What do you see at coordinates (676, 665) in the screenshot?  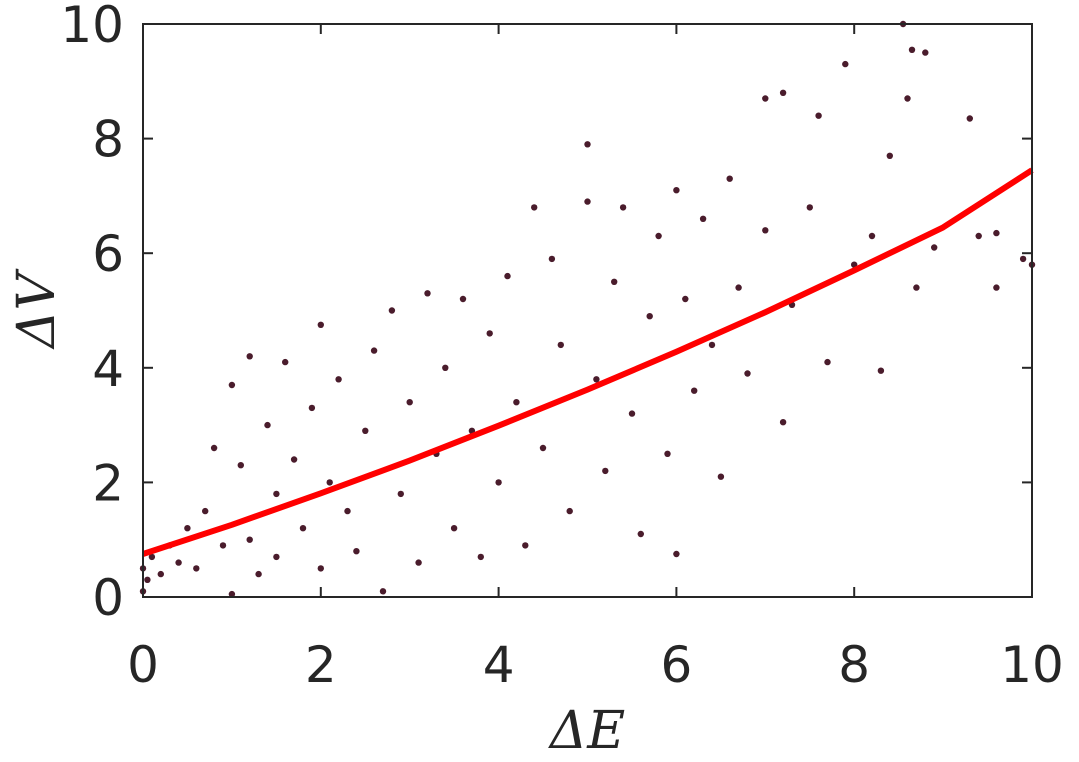 I see `x-tick-label: 6` at bounding box center [676, 665].